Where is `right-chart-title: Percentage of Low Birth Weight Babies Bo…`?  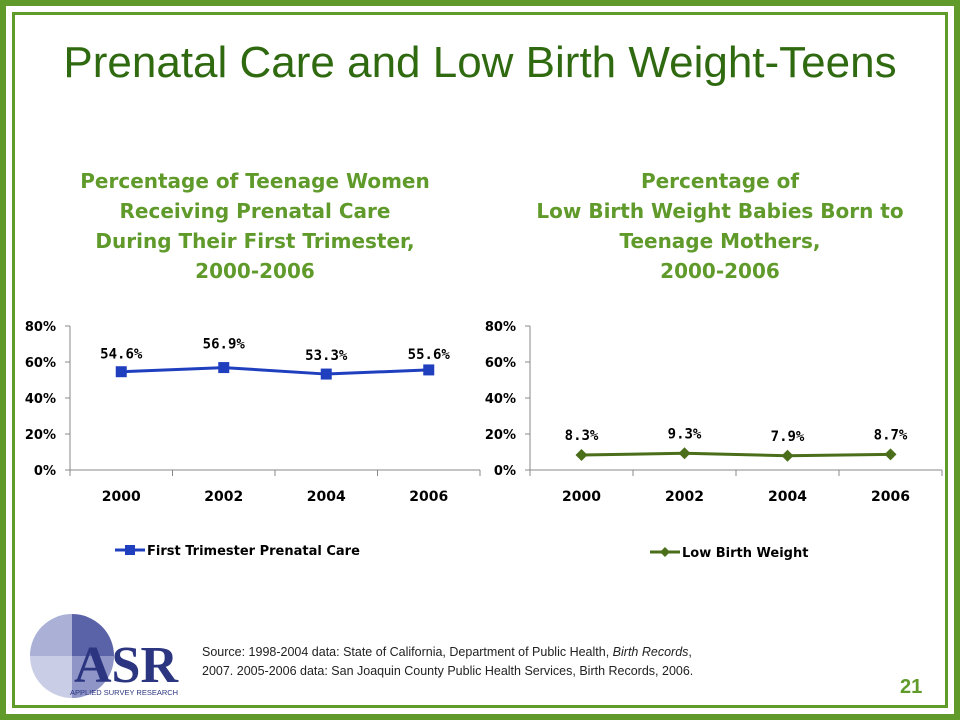
right-chart-title: Percentage of Low Birth Weight Babies Bo… is located at coordinates (720, 226).